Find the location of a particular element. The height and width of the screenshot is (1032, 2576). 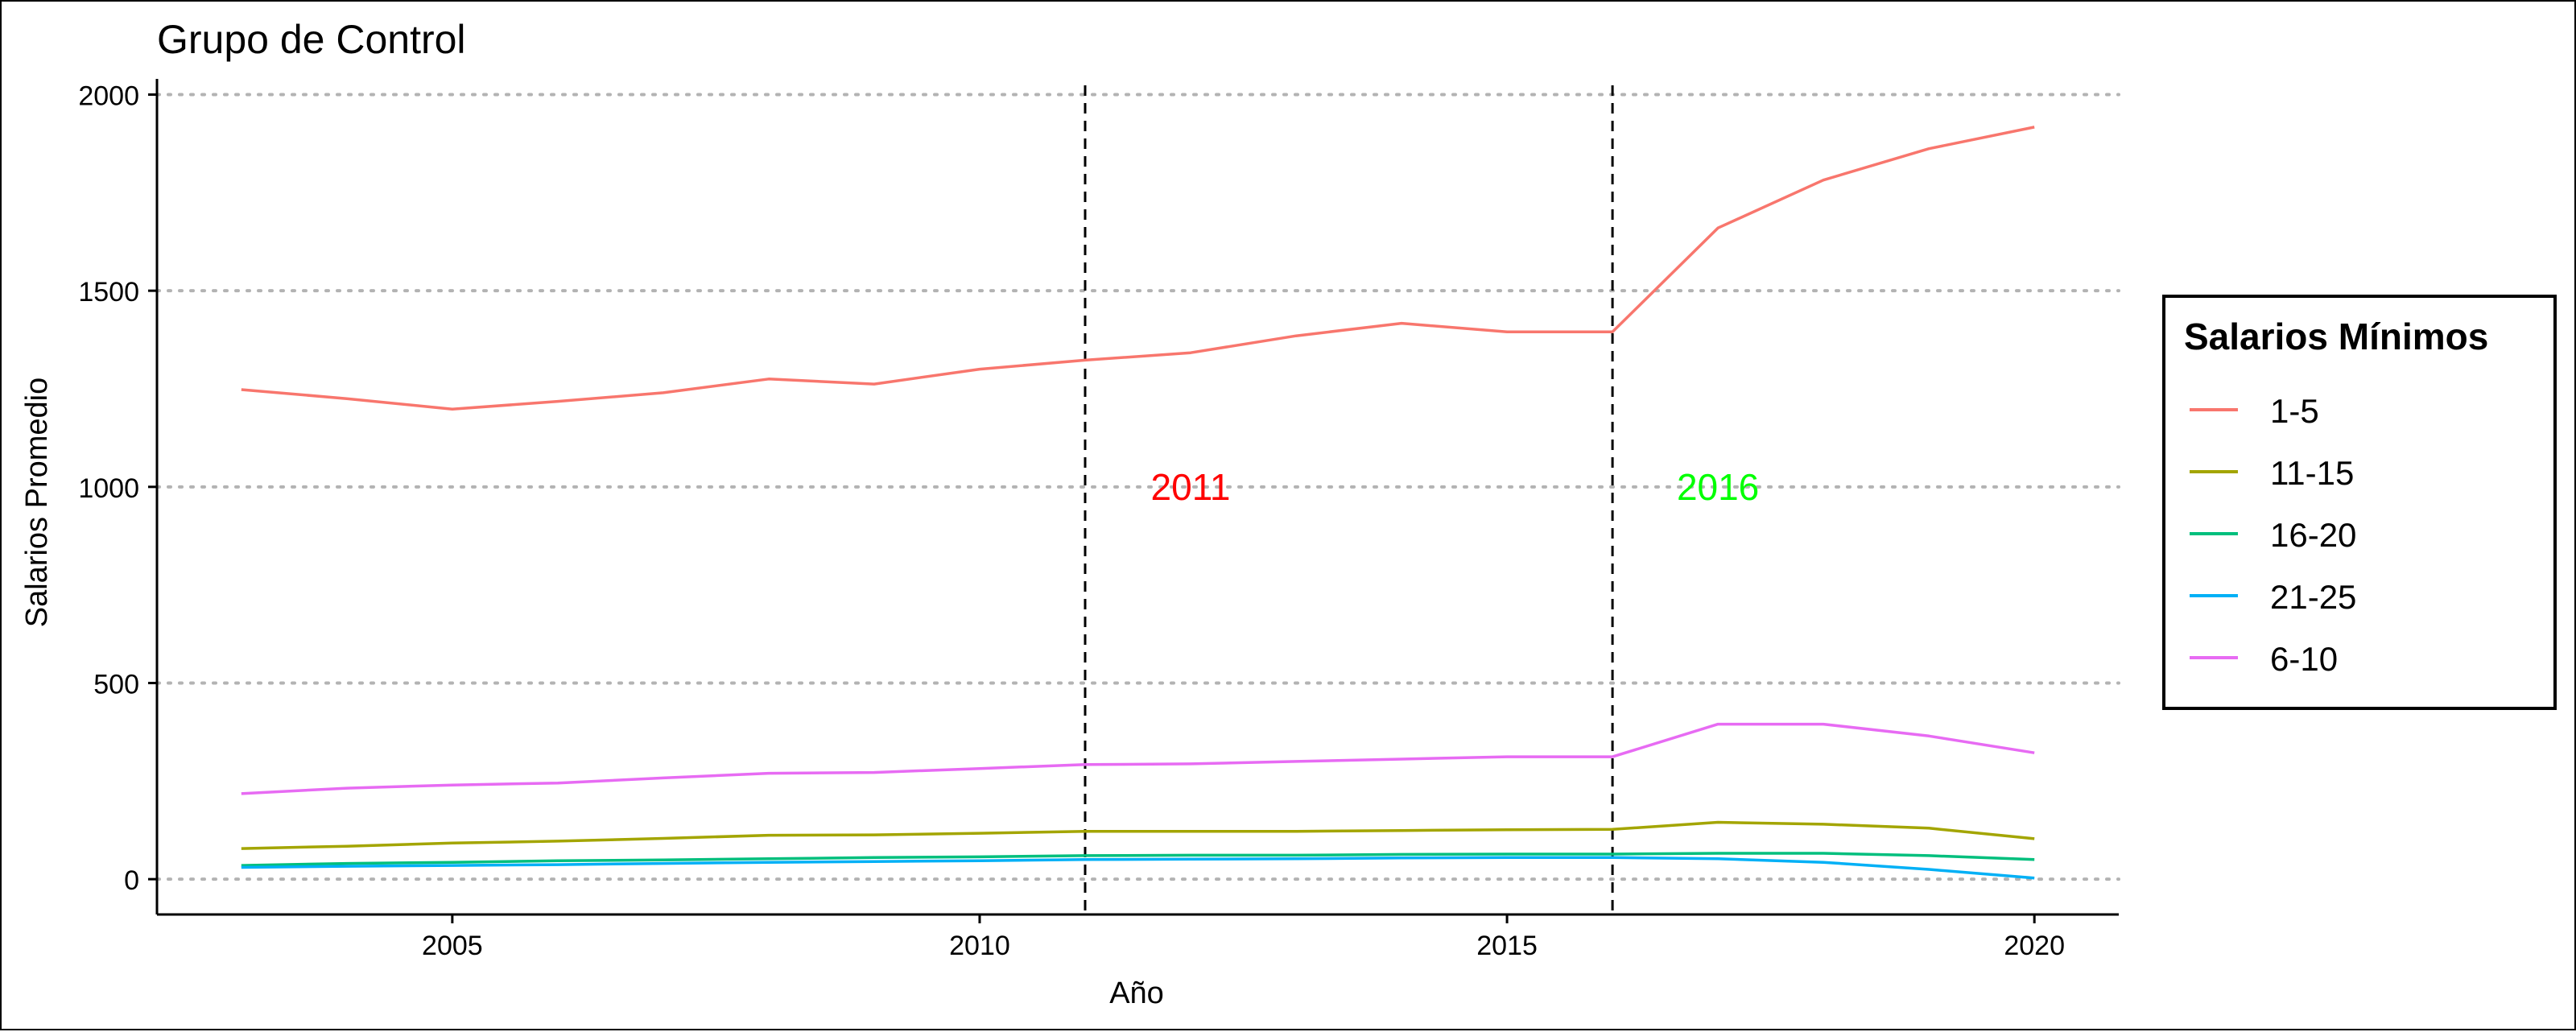

x-tick-label-2010: 2010 is located at coordinates (979, 946).